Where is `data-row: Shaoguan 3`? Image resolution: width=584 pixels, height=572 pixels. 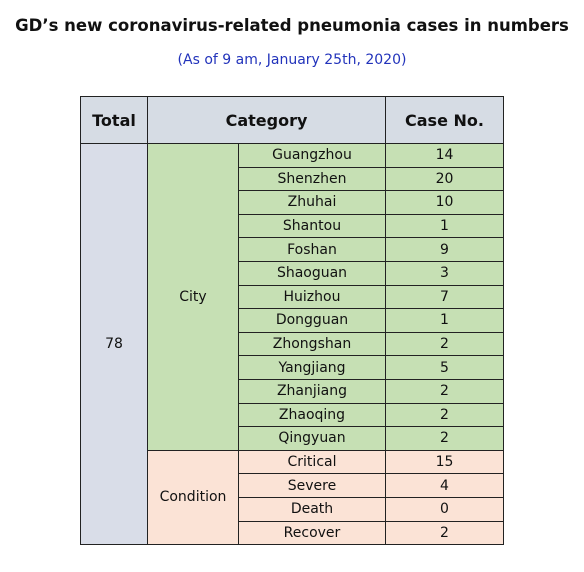 data-row: Shaoguan 3 is located at coordinates (292, 273).